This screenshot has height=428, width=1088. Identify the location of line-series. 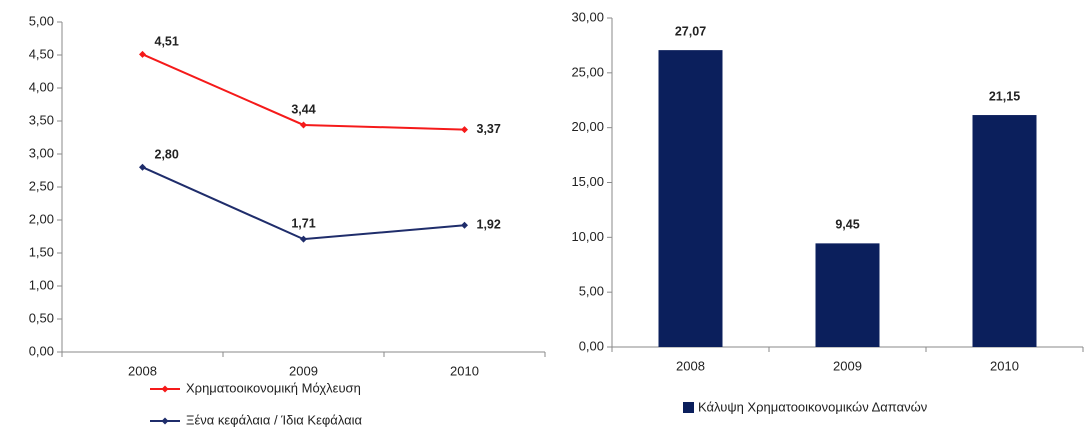
(303, 92).